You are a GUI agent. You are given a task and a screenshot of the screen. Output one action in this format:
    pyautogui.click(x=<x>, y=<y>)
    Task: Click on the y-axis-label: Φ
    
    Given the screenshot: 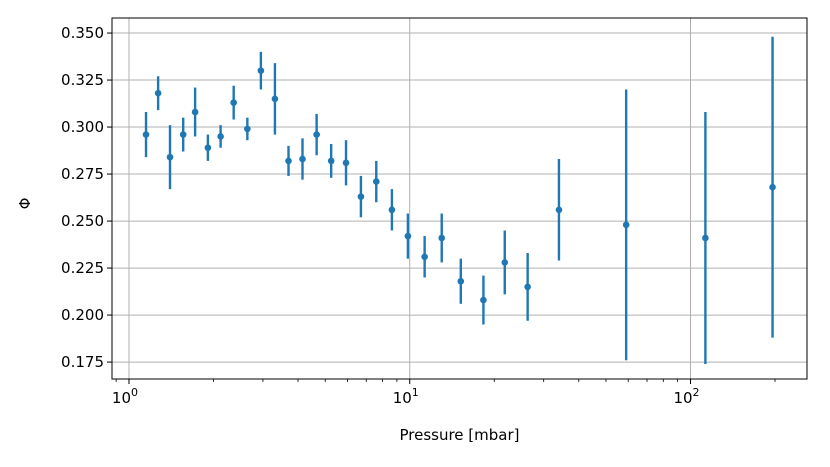 What is the action you would take?
    pyautogui.click(x=25, y=204)
    